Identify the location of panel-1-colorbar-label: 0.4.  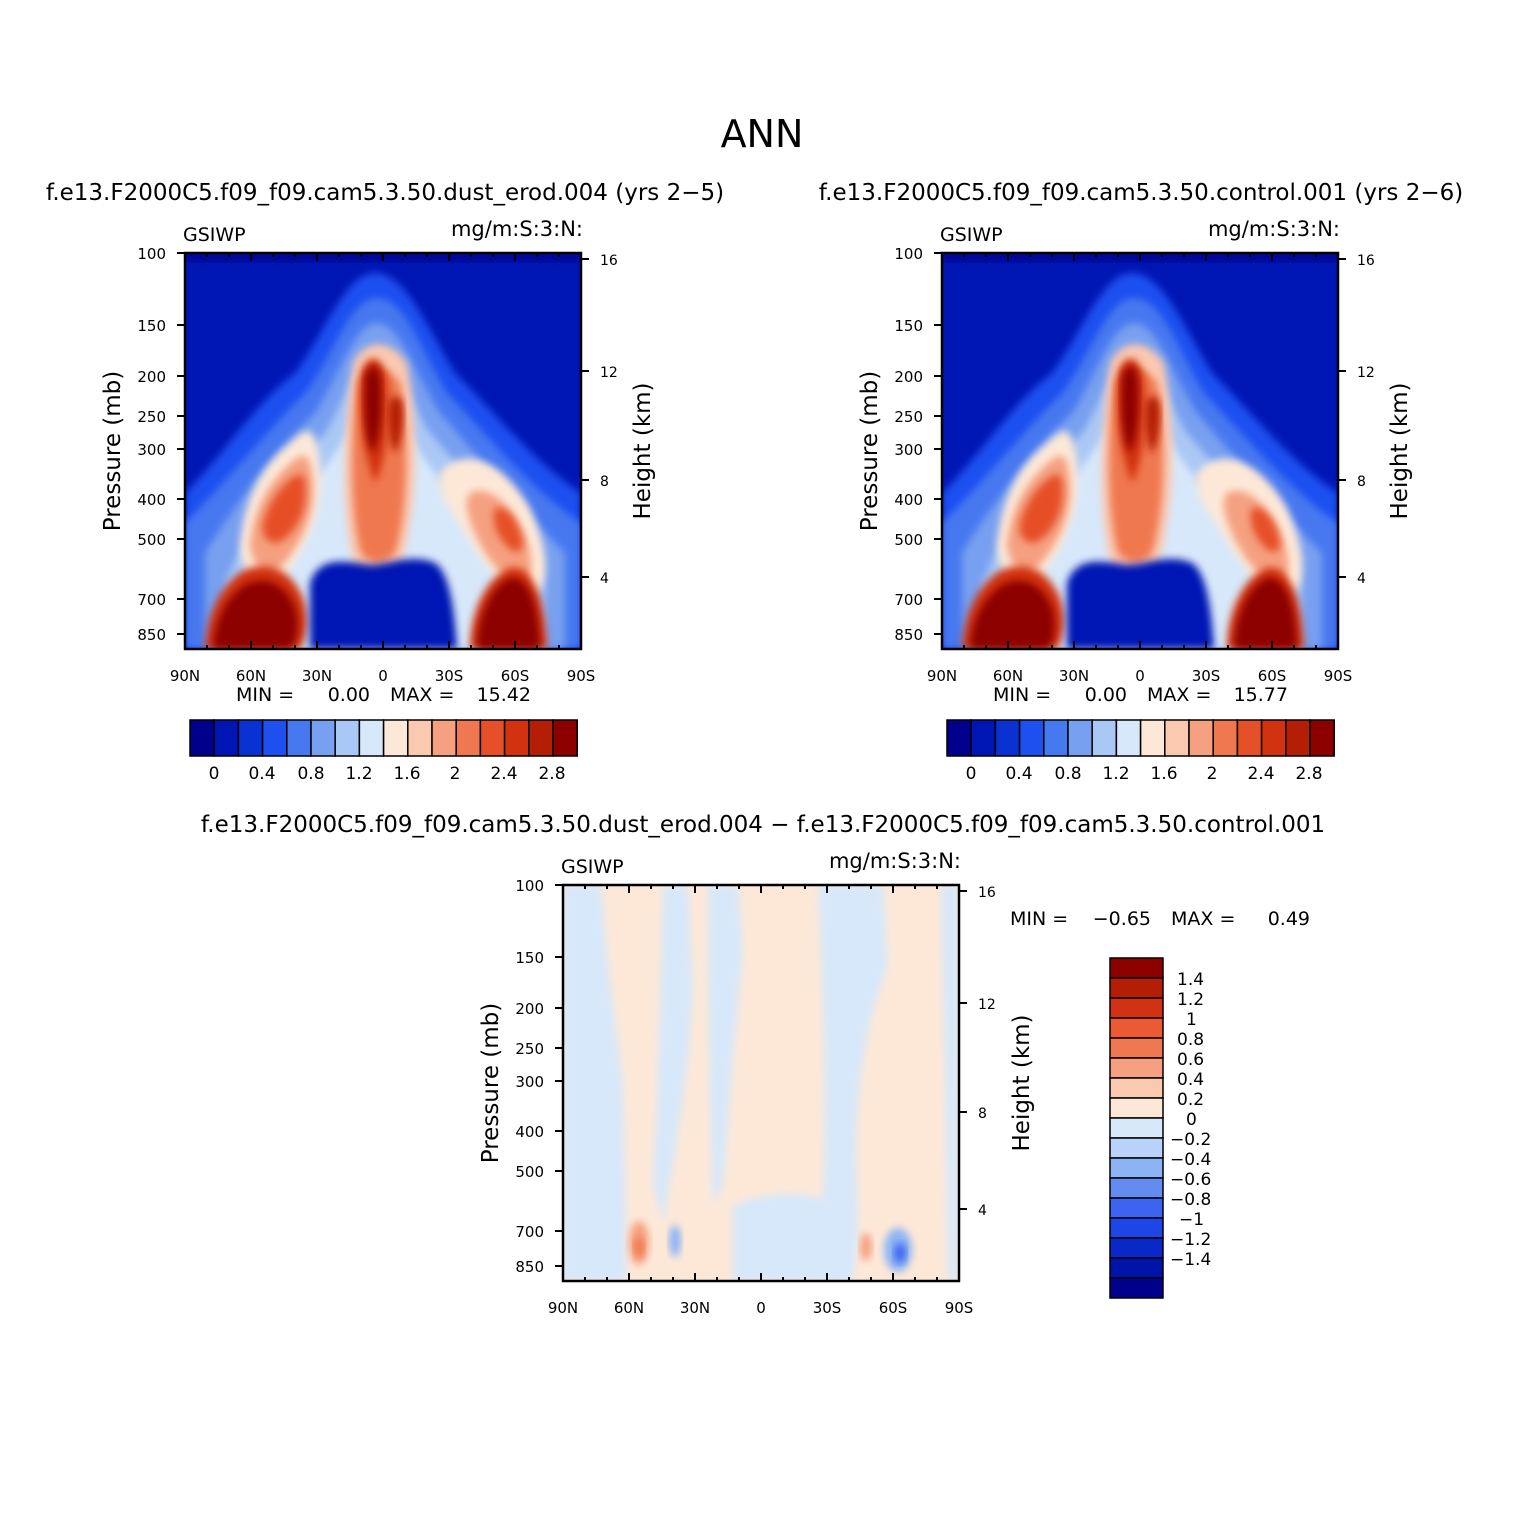
(261, 774).